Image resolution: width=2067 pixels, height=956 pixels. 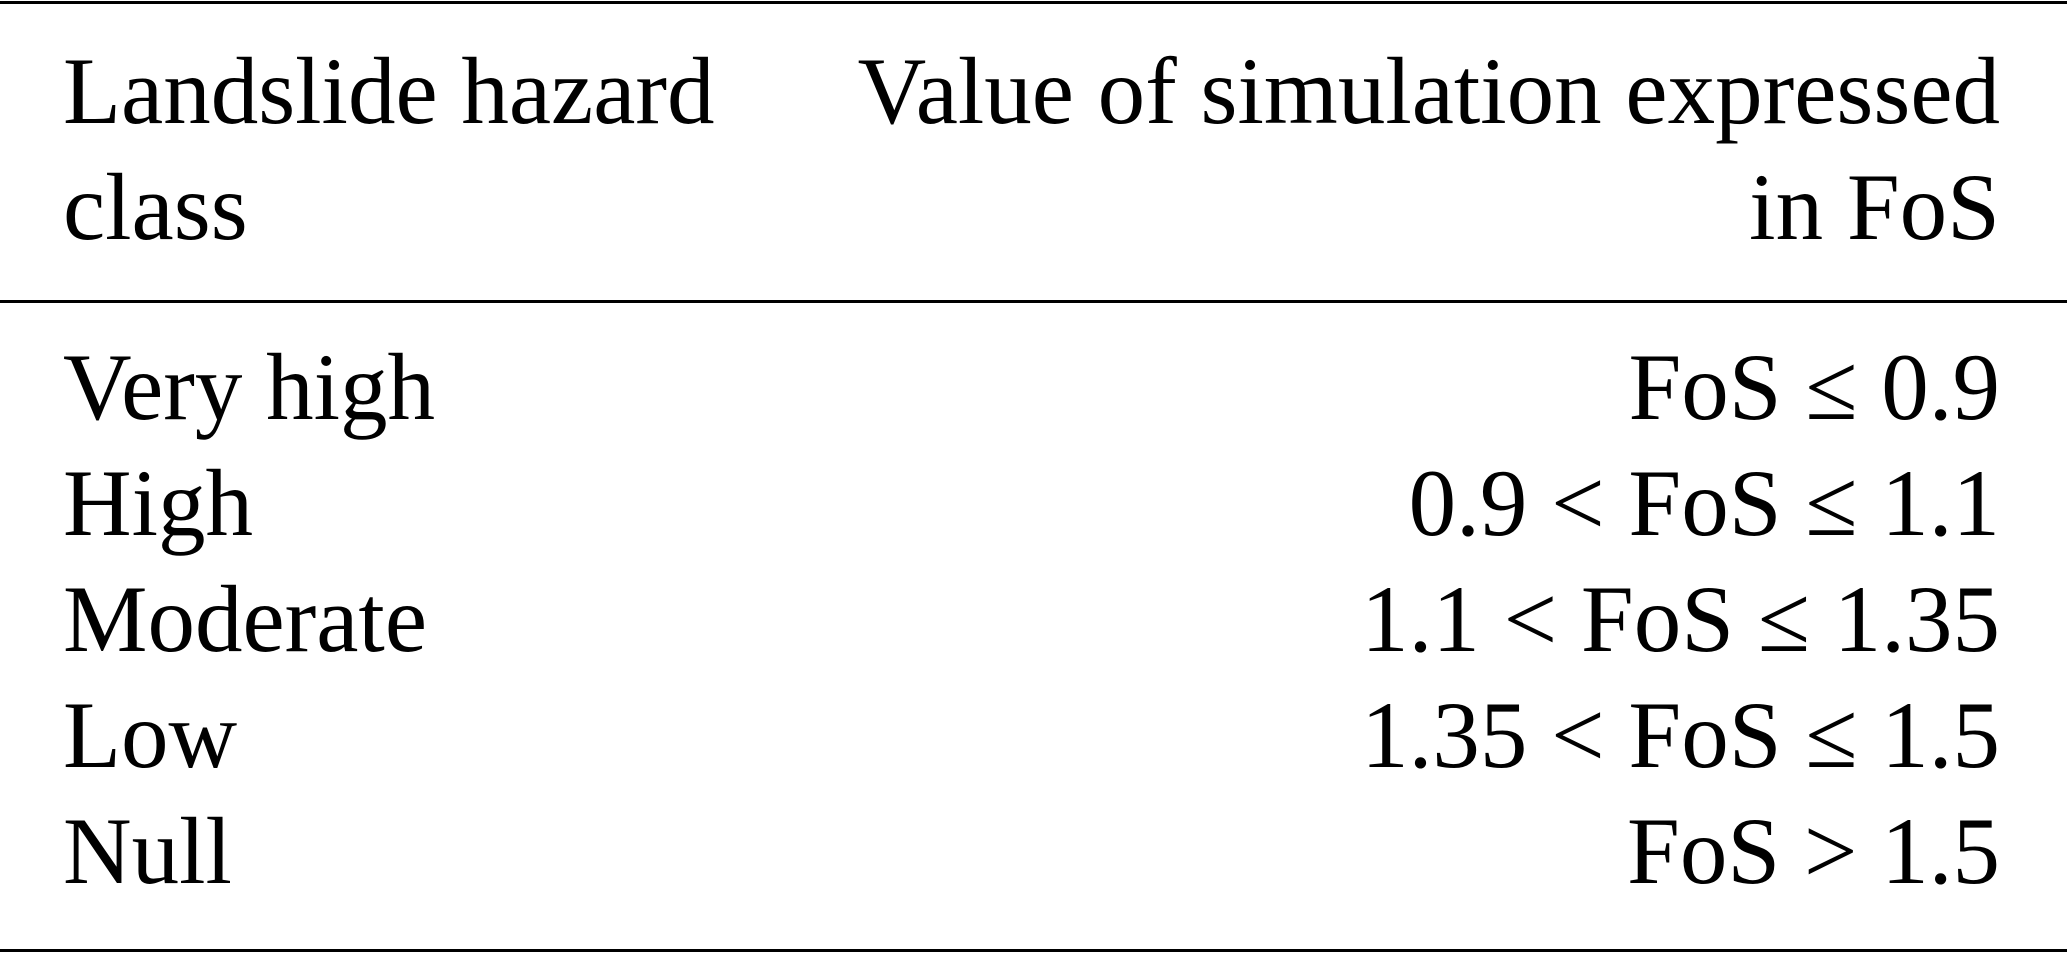 I want to click on header-cell: Landslide hazard class, so click(x=389, y=149).